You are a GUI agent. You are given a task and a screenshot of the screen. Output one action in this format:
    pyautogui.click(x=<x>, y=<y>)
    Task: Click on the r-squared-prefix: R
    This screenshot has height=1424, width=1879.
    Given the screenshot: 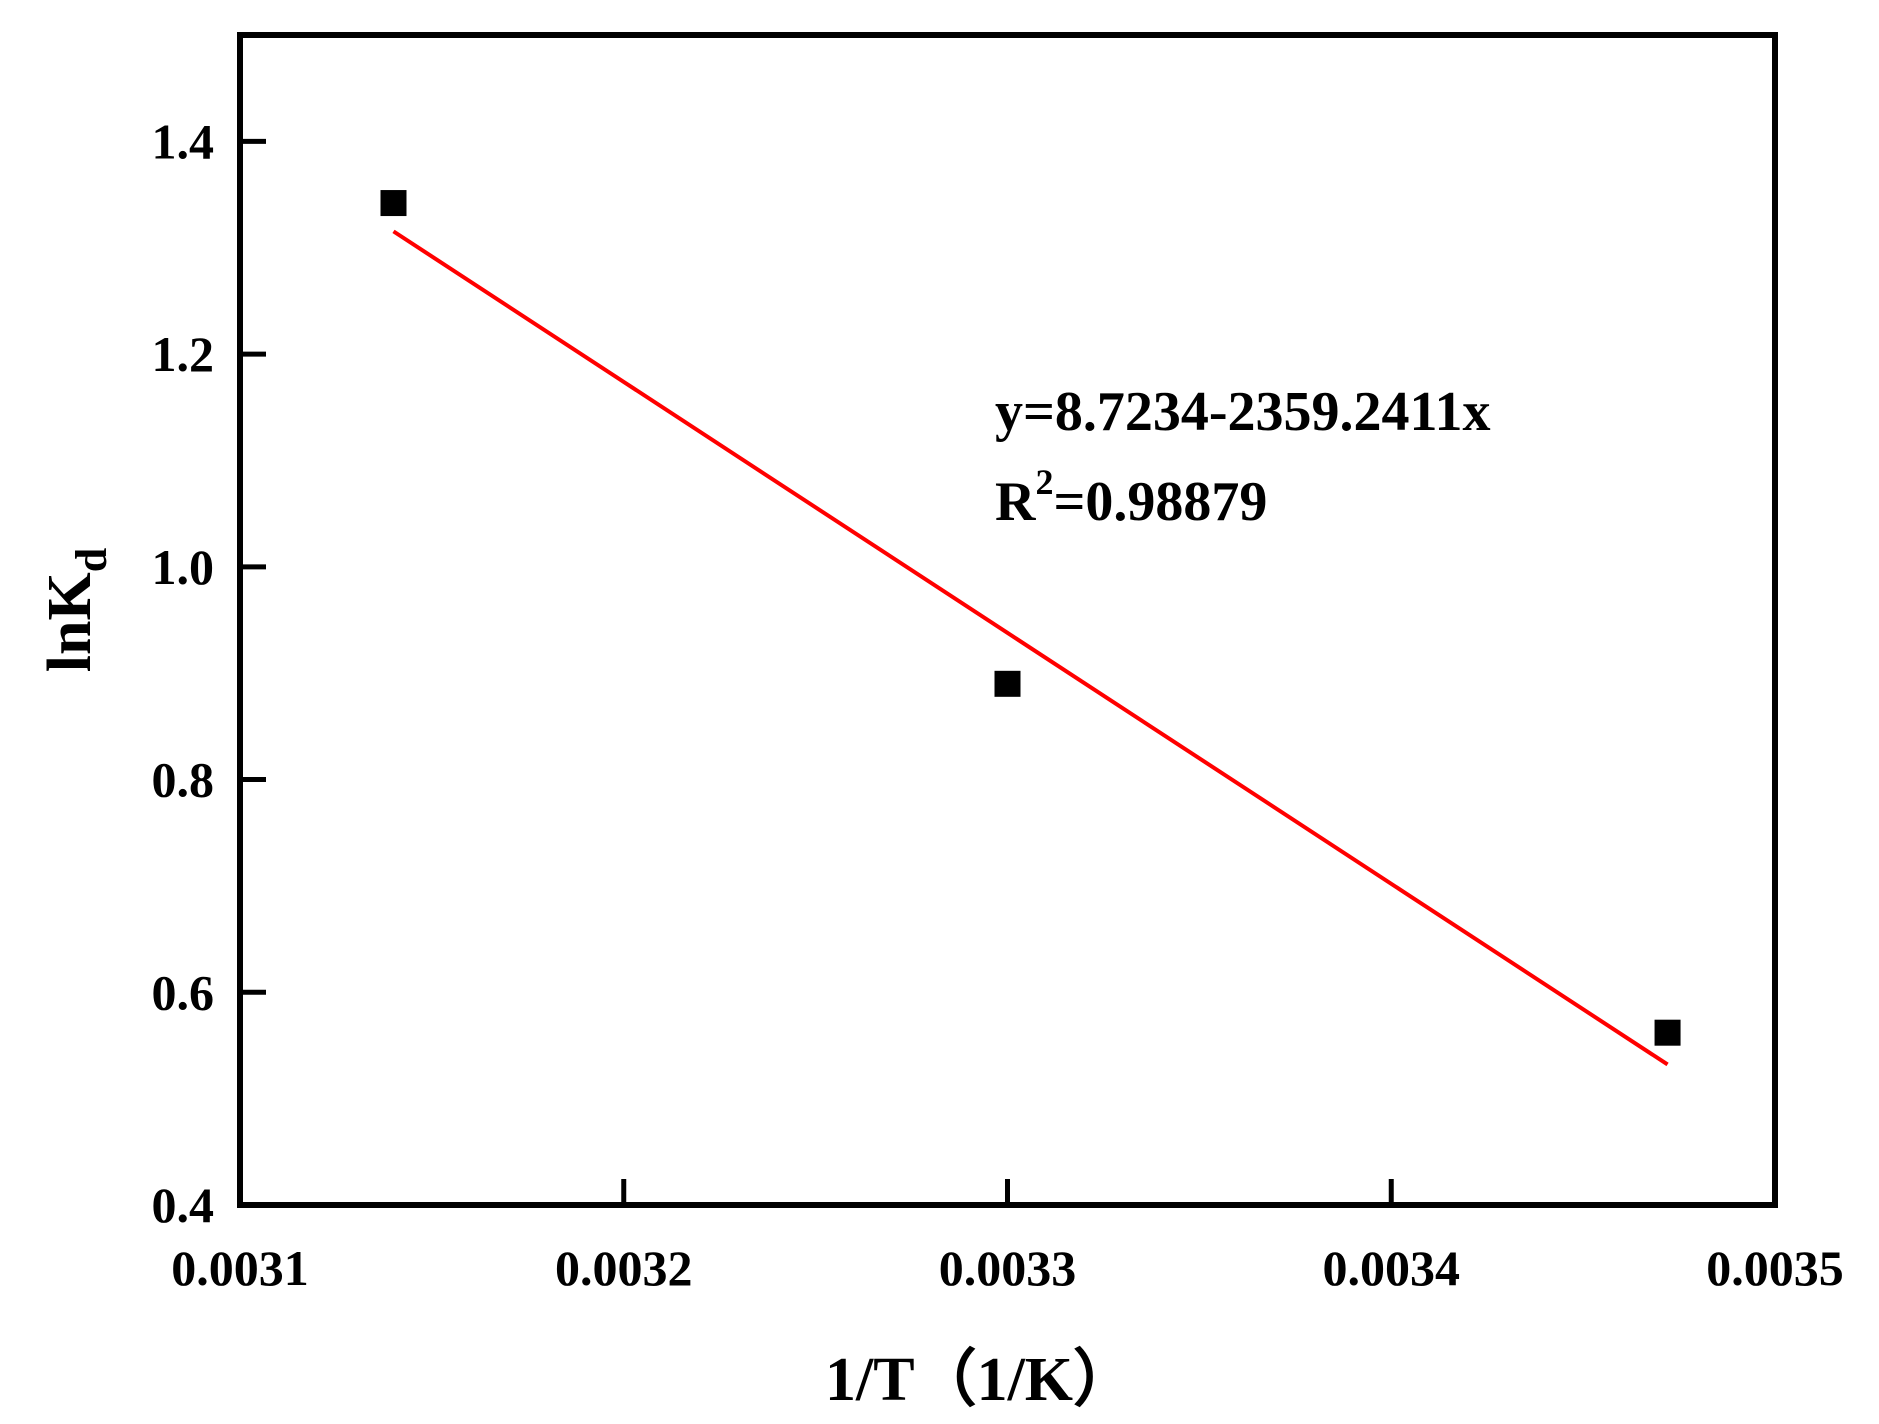 What is the action you would take?
    pyautogui.click(x=1015, y=502)
    